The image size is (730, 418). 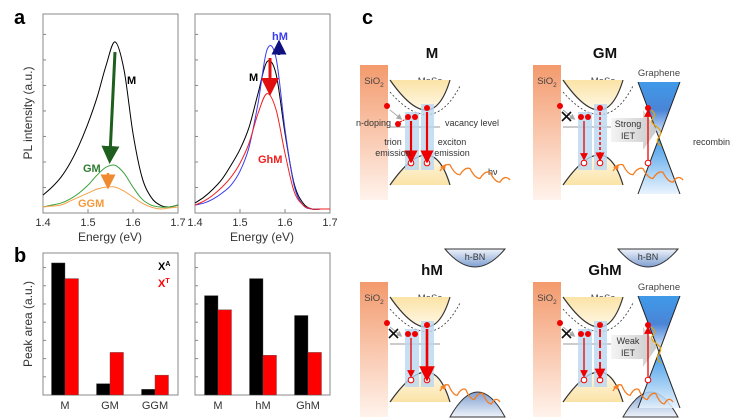 I want to click on iet-strength-label: Strong, so click(x=628, y=124).